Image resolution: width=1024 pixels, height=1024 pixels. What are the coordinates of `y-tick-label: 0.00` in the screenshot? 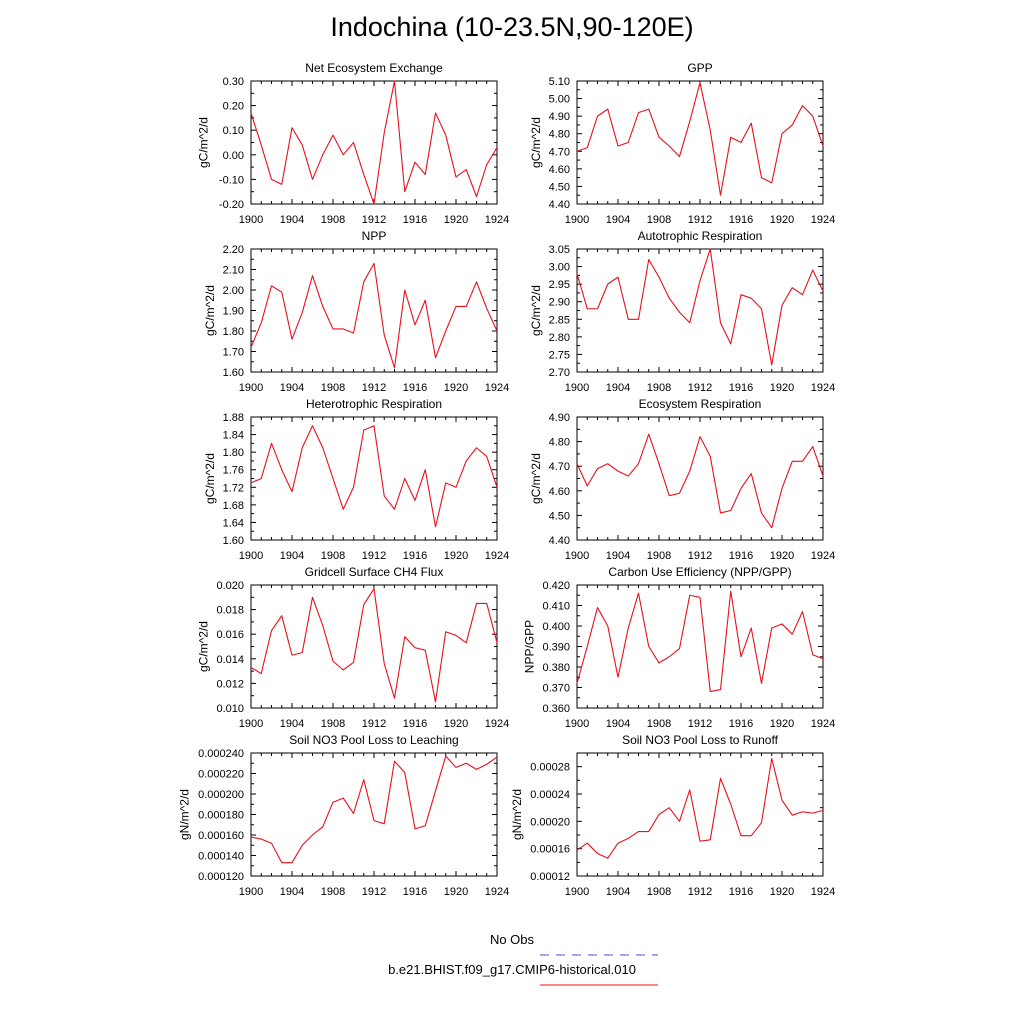 It's located at (233, 156).